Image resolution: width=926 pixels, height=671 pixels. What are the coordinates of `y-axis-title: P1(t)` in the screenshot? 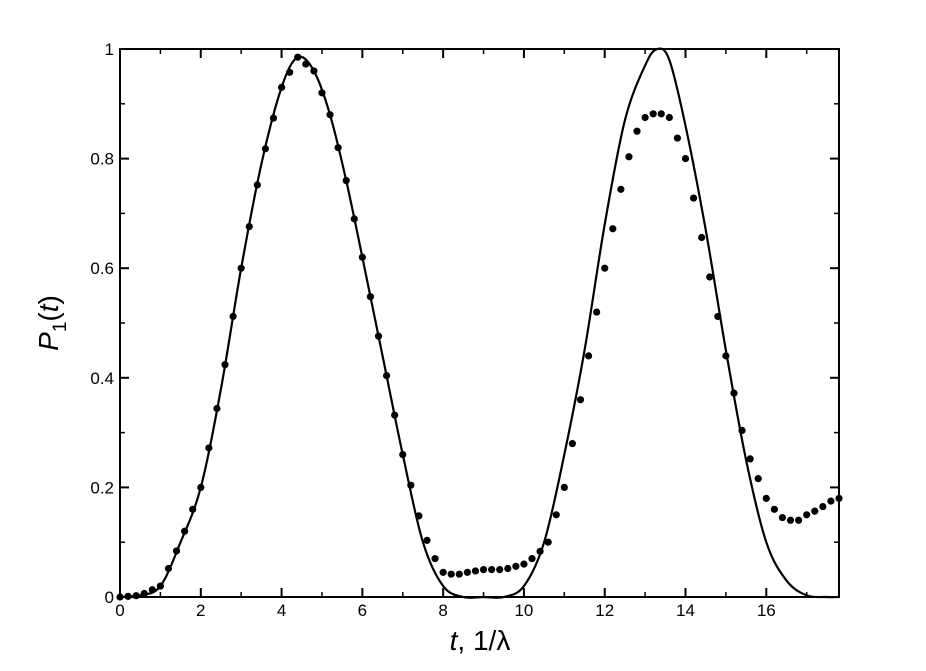 It's located at (52, 323).